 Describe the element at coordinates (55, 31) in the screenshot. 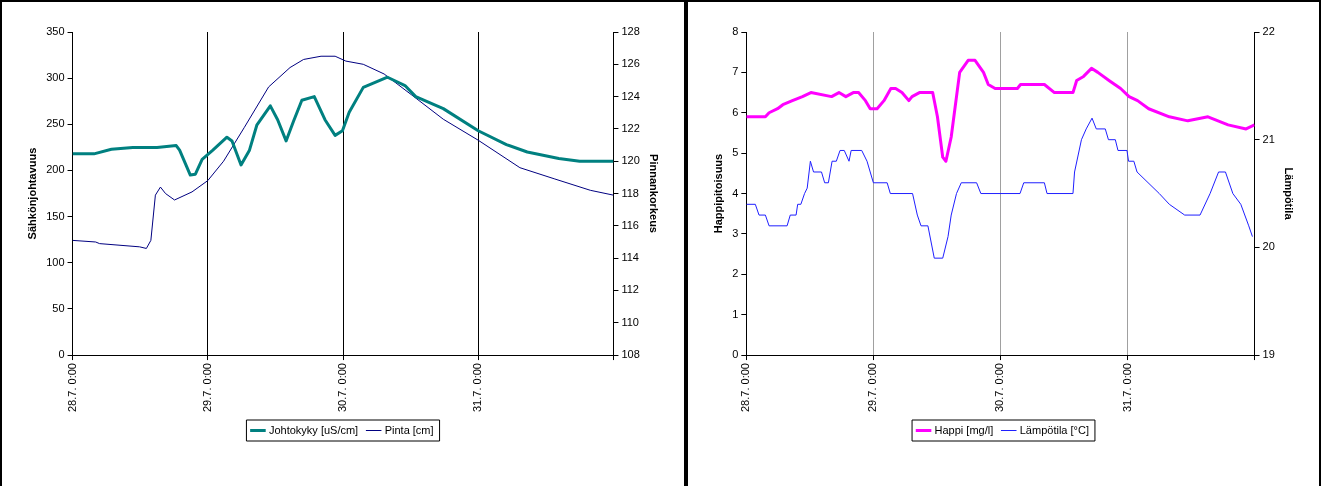

I see `y-tick-label: 350` at that location.